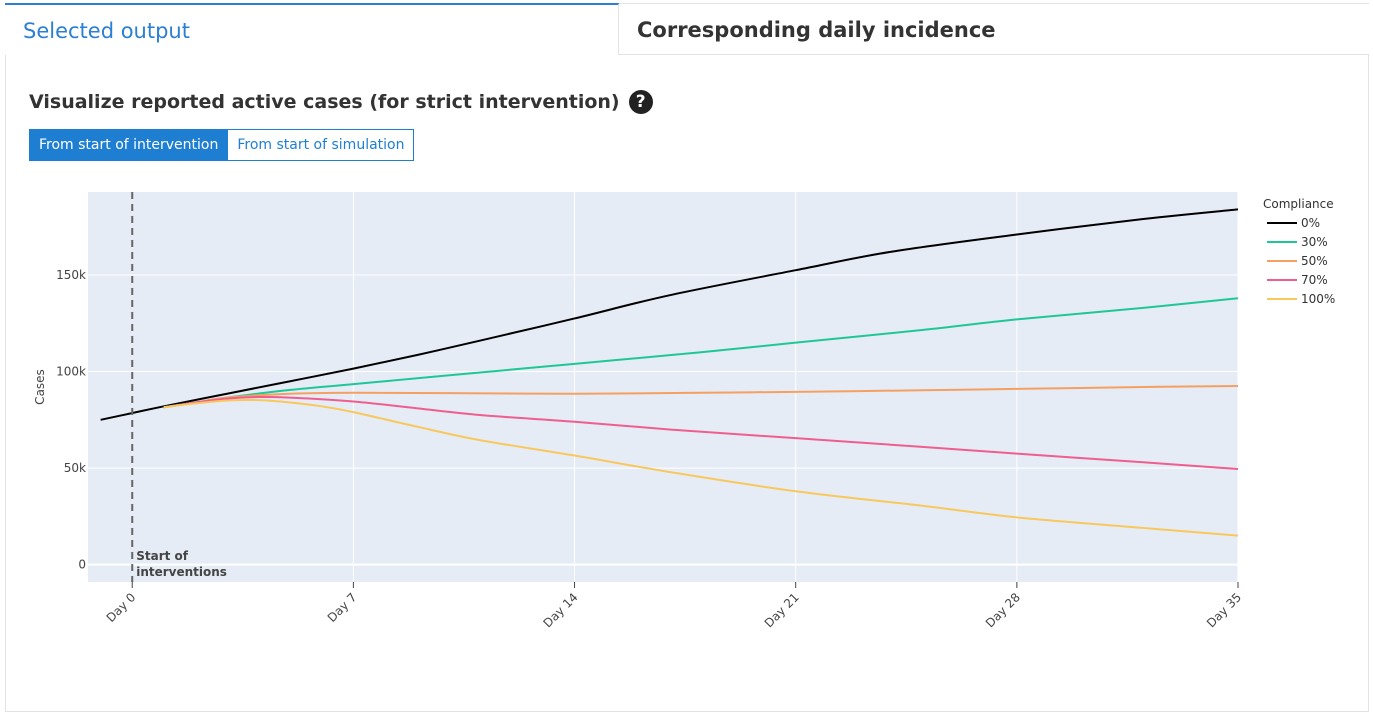 This screenshot has width=1373, height=714. Describe the element at coordinates (700, 433) in the screenshot. I see `series-line-70pct` at that location.